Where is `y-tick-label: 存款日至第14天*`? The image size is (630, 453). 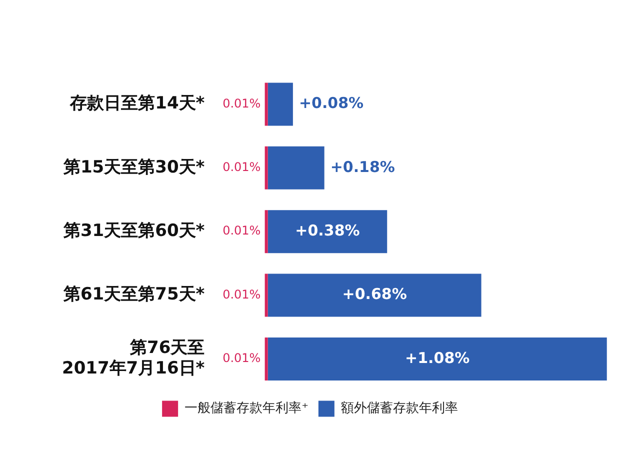
y-tick-label: 存款日至第14天* is located at coordinates (137, 104).